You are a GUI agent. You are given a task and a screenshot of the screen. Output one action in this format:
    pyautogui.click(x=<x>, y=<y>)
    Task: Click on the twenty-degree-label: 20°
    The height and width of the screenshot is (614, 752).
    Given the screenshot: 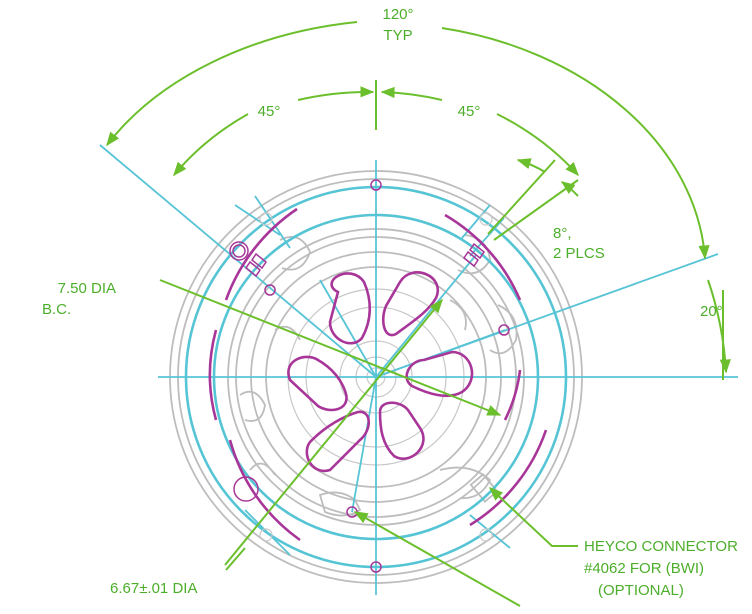 What is the action you would take?
    pyautogui.click(x=711, y=311)
    